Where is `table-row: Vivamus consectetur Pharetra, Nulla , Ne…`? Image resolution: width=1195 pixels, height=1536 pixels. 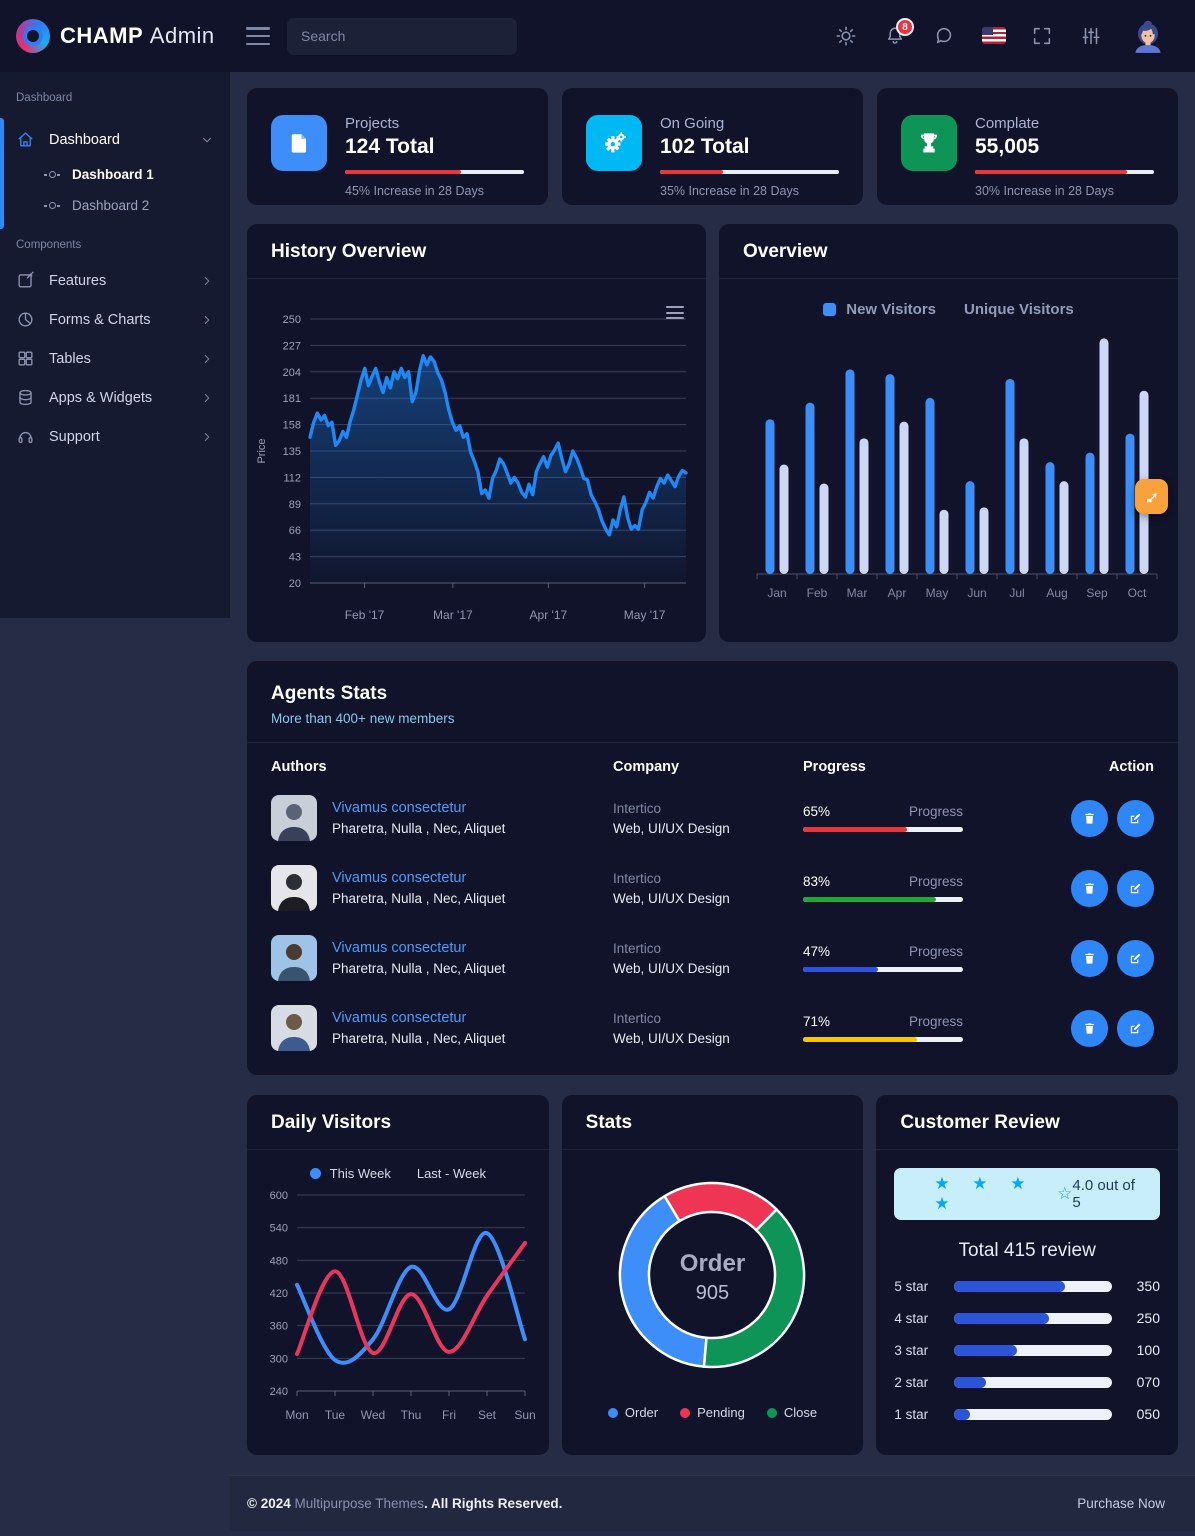
table-row: Vivamus consectetur Pharetra, Nulla , Ne… is located at coordinates (712, 818).